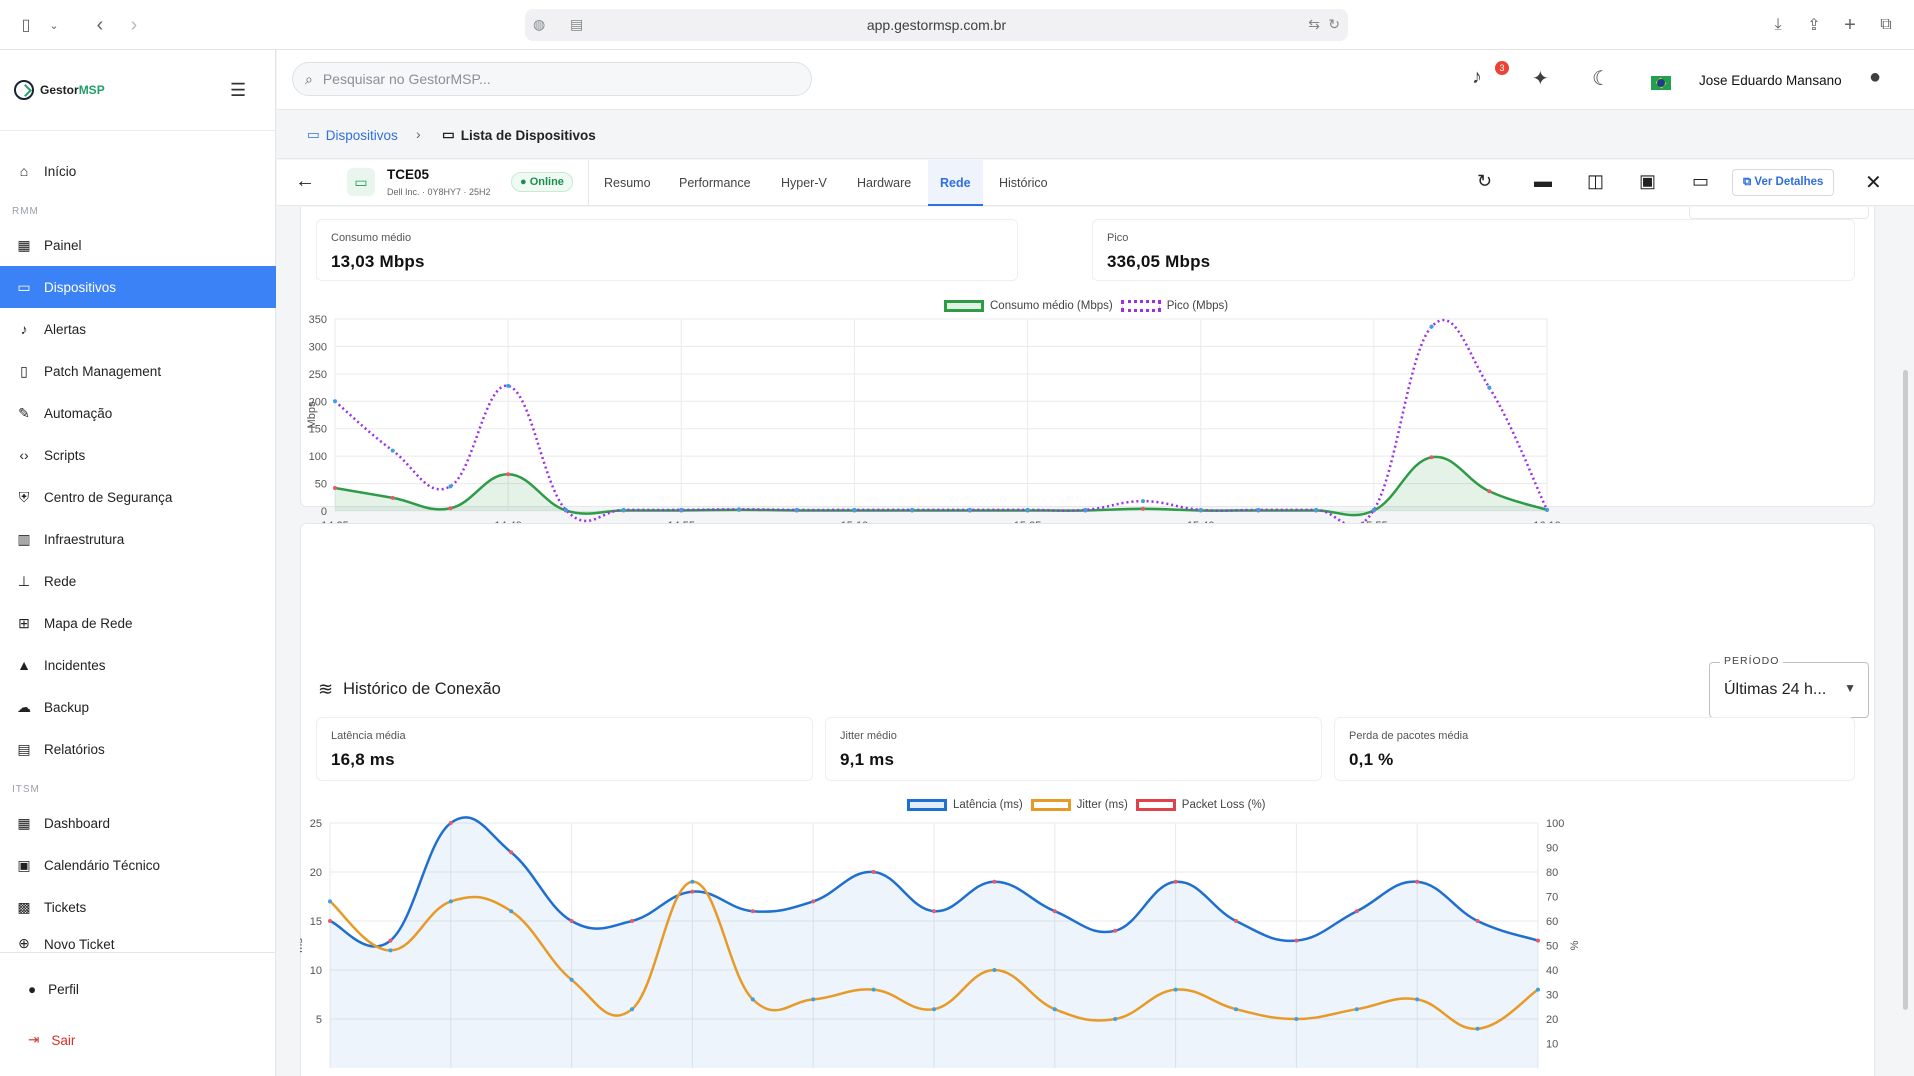 The width and height of the screenshot is (1914, 1076). I want to click on scrollbar, so click(1905, 690).